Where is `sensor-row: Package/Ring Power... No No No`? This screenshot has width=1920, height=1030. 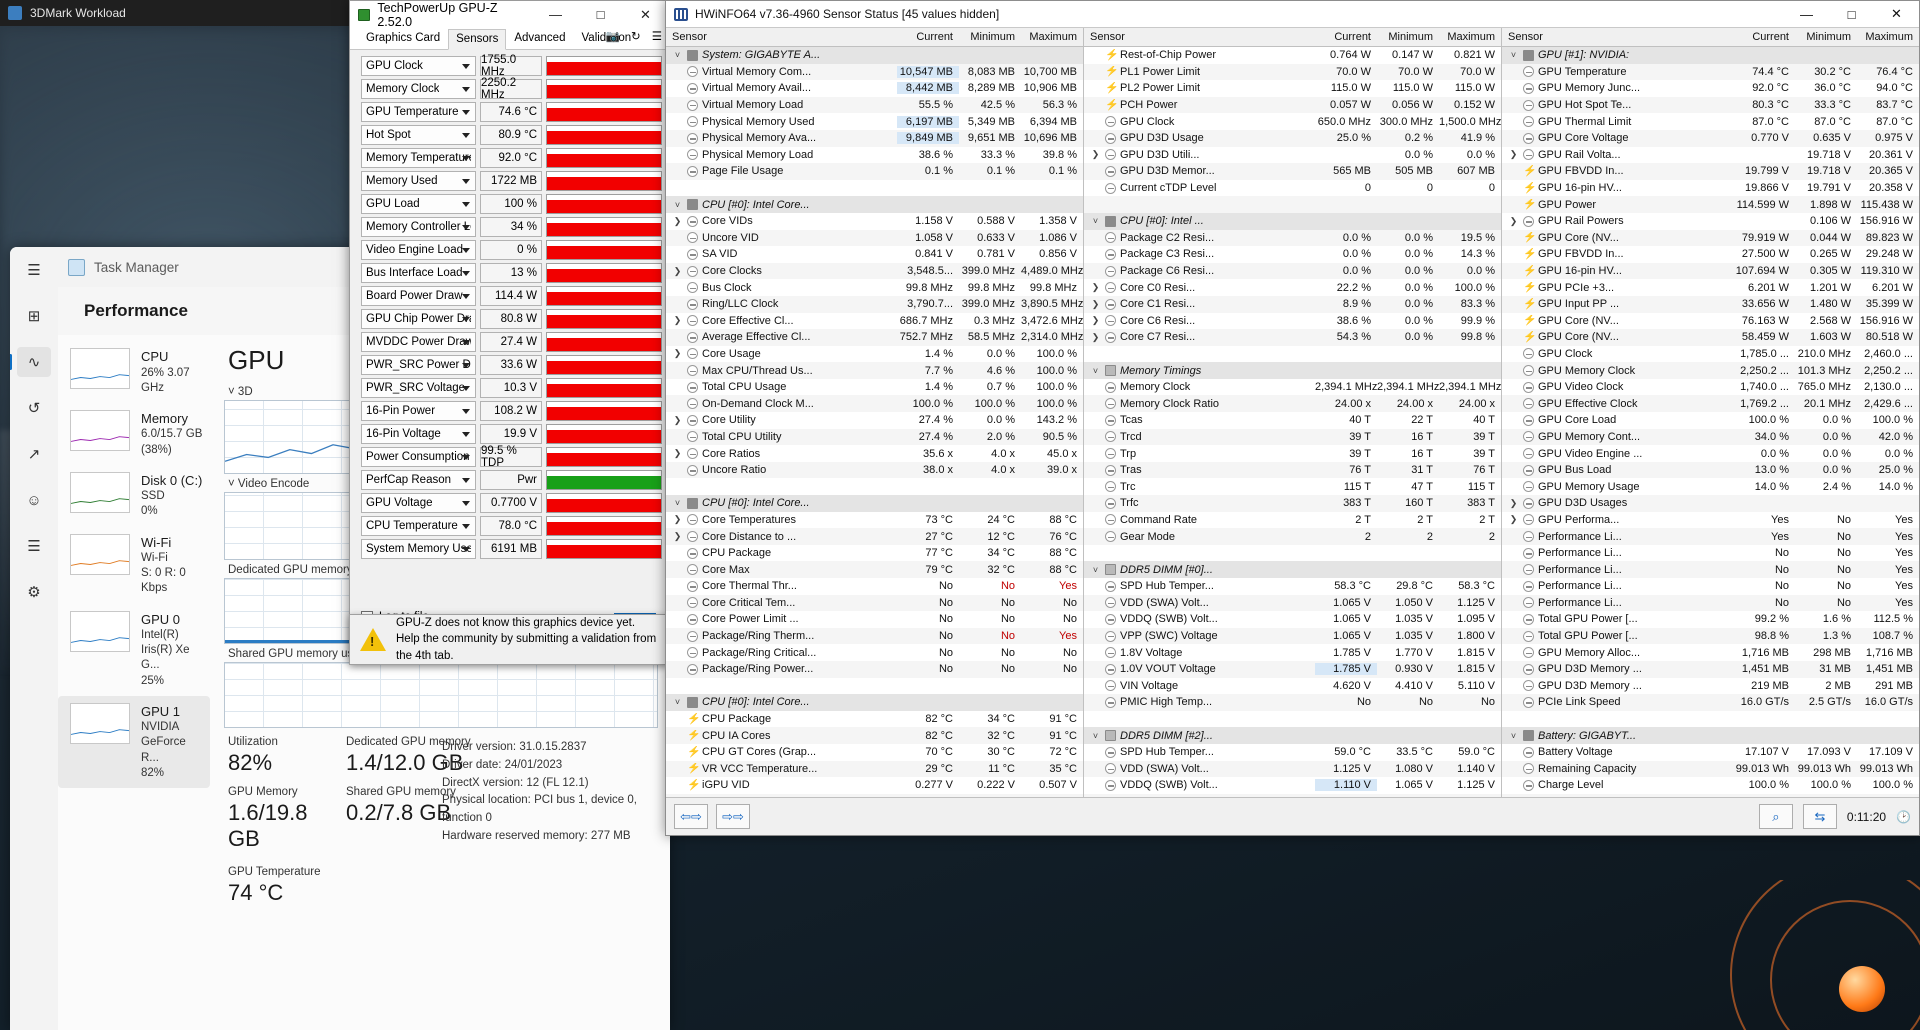
sensor-row: Package/Ring Power... No No No is located at coordinates (874, 669).